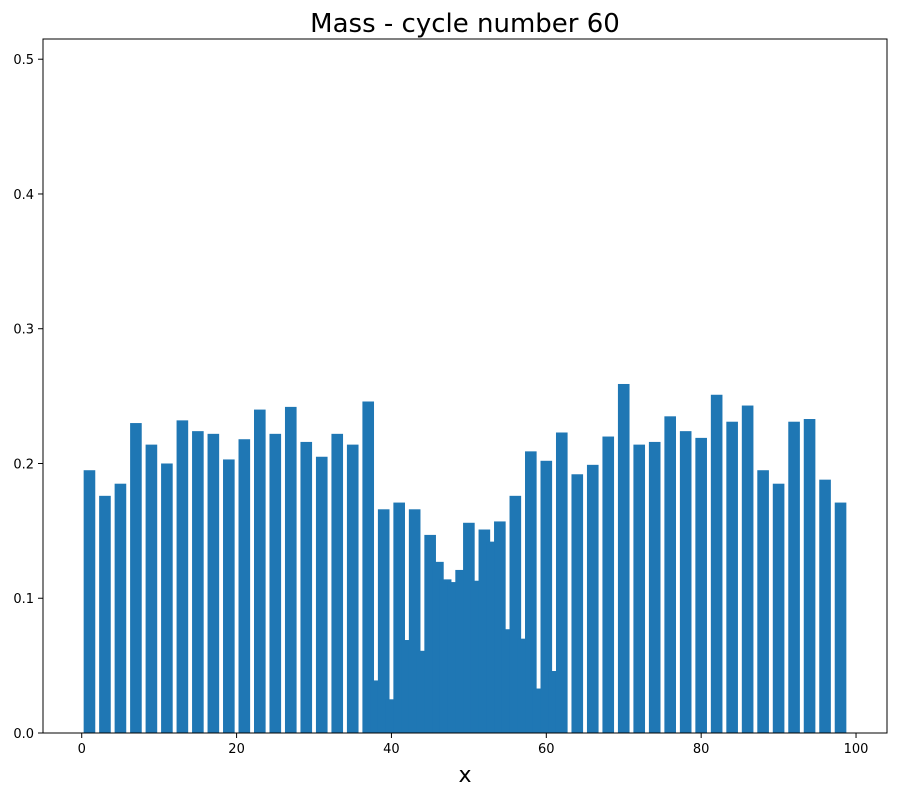 Image resolution: width=897 pixels, height=796 pixels. Describe the element at coordinates (23, 599) in the screenshot. I see `y-tick-label: 0.1` at that location.